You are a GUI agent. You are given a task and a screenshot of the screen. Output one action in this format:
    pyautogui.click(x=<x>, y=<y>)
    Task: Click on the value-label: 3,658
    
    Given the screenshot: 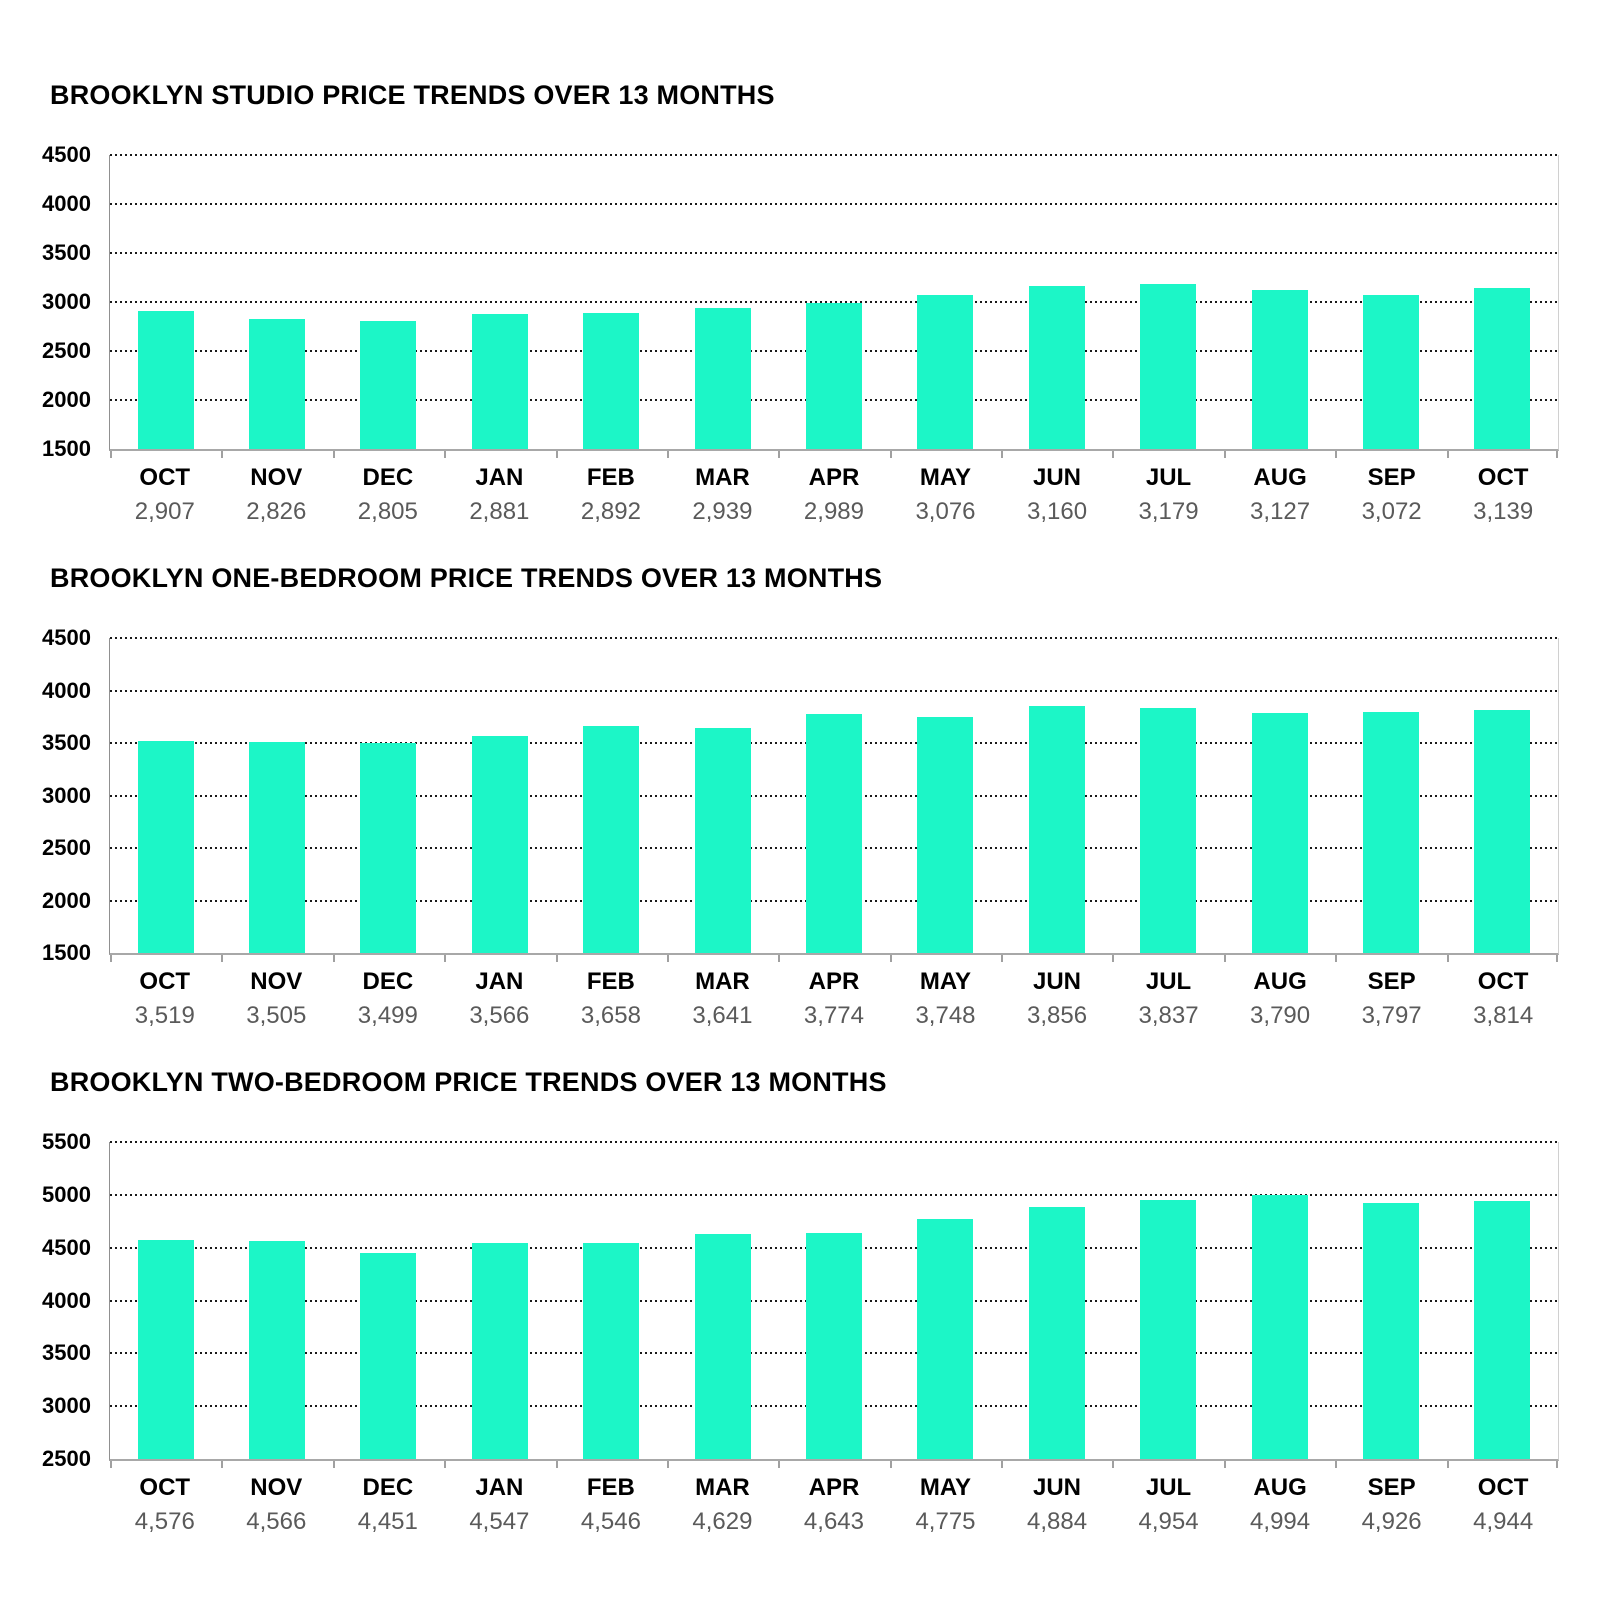 What is the action you would take?
    pyautogui.click(x=610, y=1015)
    